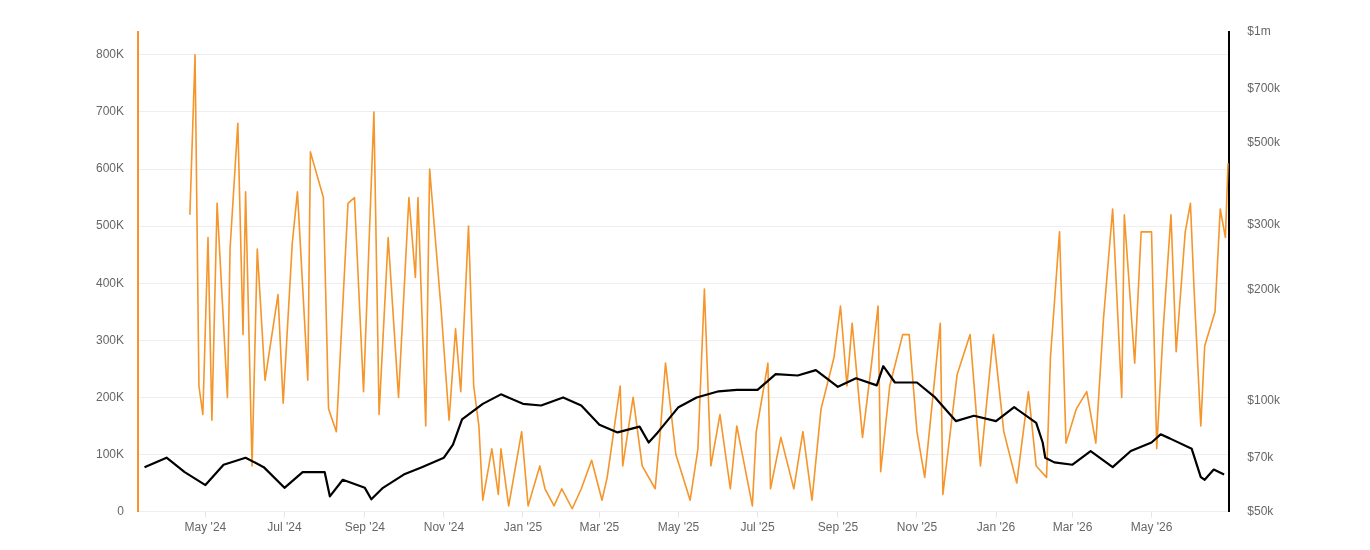 The width and height of the screenshot is (1370, 550). Describe the element at coordinates (110, 225) in the screenshot. I see `y-tick-label: 500K` at that location.